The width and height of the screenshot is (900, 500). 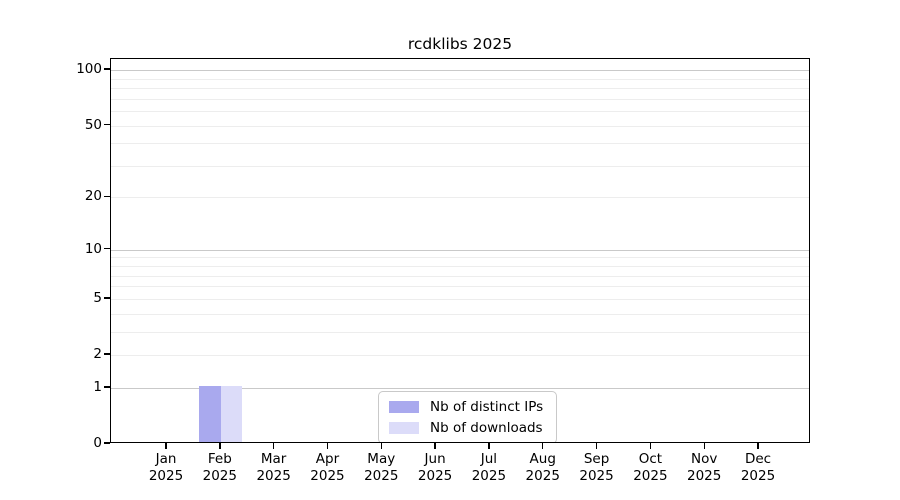 What do you see at coordinates (596, 467) in the screenshot?
I see `x-axis-tick-label: Sep 2025` at bounding box center [596, 467].